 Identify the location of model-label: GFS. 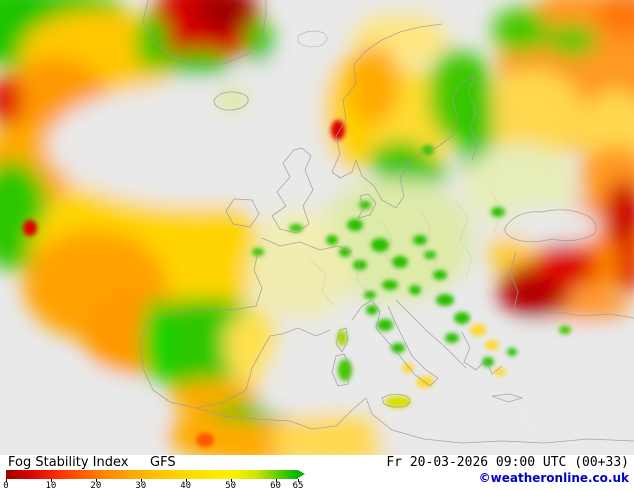
(163, 462).